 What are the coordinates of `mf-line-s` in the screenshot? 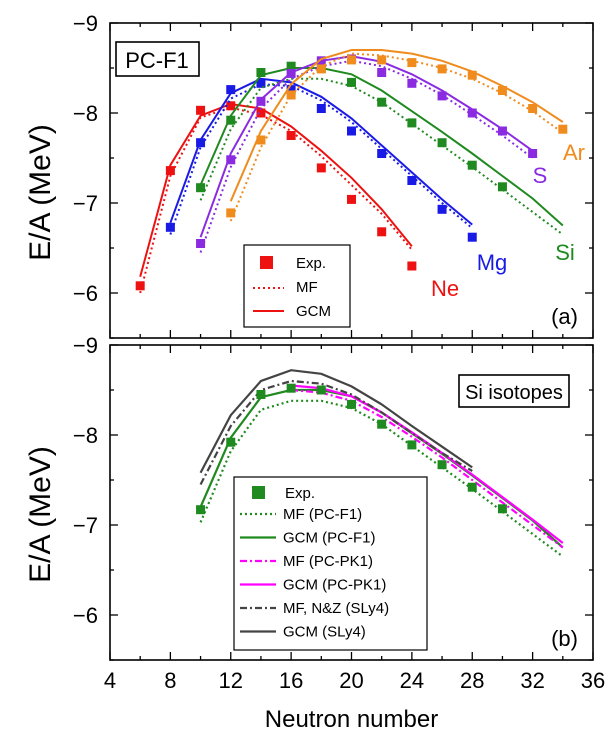 It's located at (366, 156).